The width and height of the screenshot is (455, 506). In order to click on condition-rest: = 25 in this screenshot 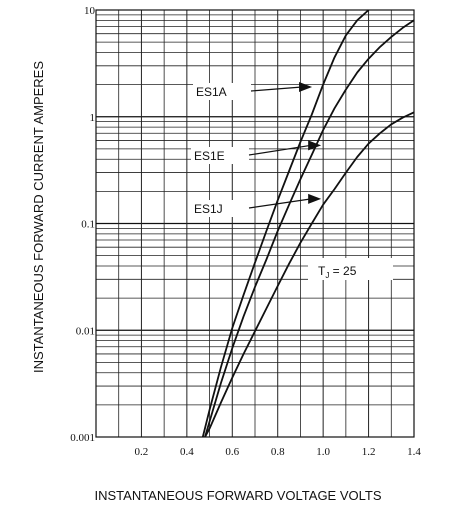, I will do `click(342, 271)`.